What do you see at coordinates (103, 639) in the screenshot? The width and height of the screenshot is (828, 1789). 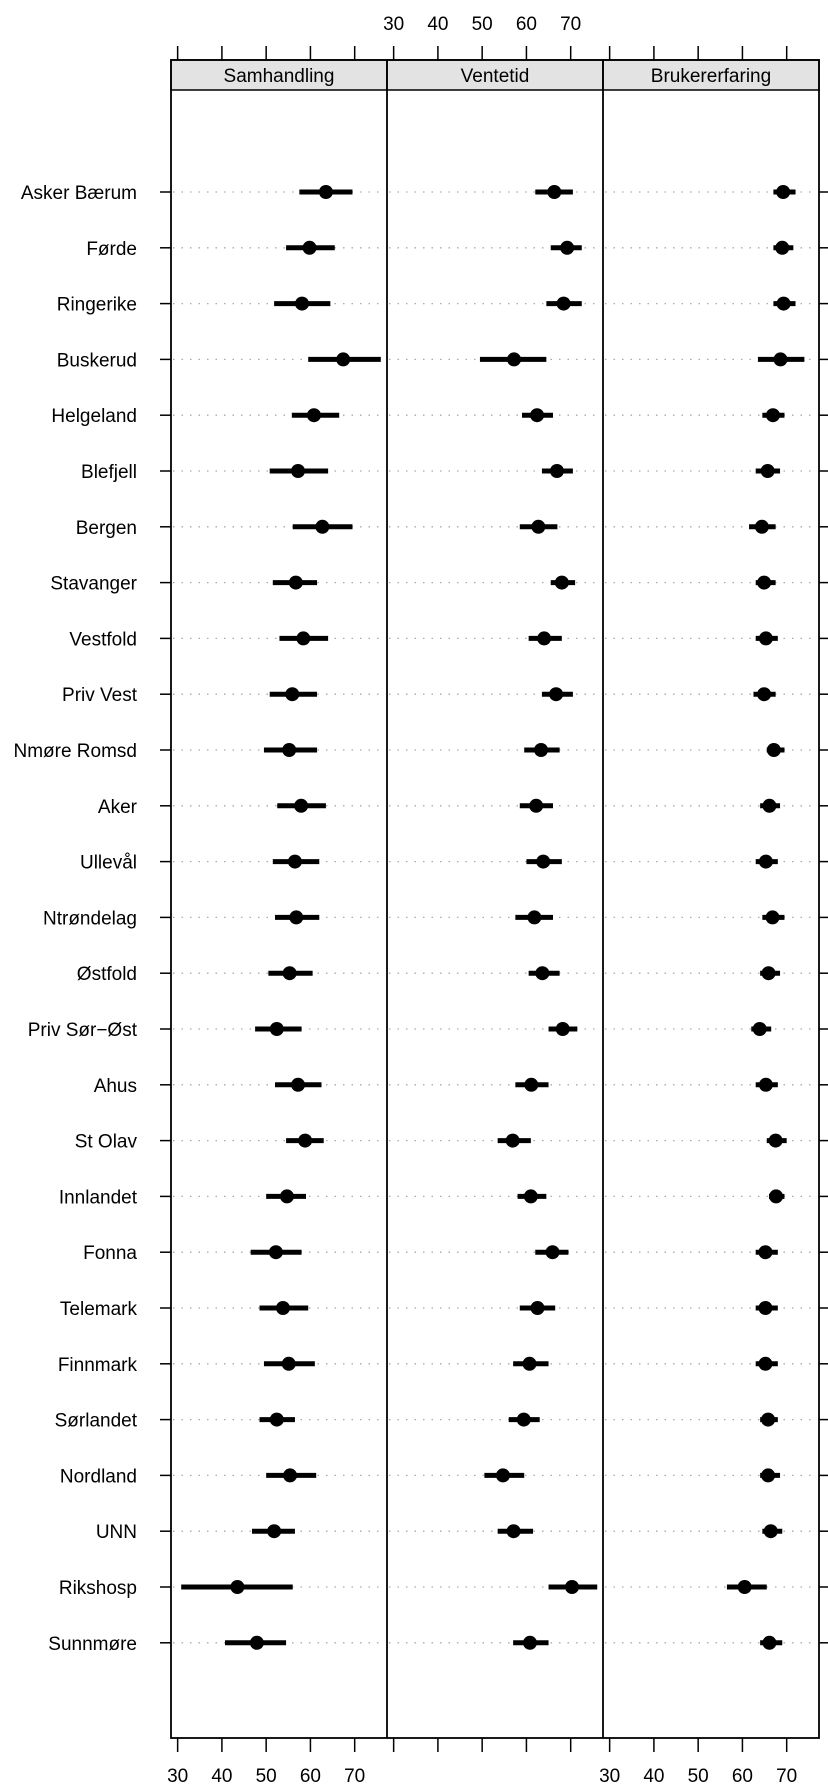 I see `row-label: Vestfold` at bounding box center [103, 639].